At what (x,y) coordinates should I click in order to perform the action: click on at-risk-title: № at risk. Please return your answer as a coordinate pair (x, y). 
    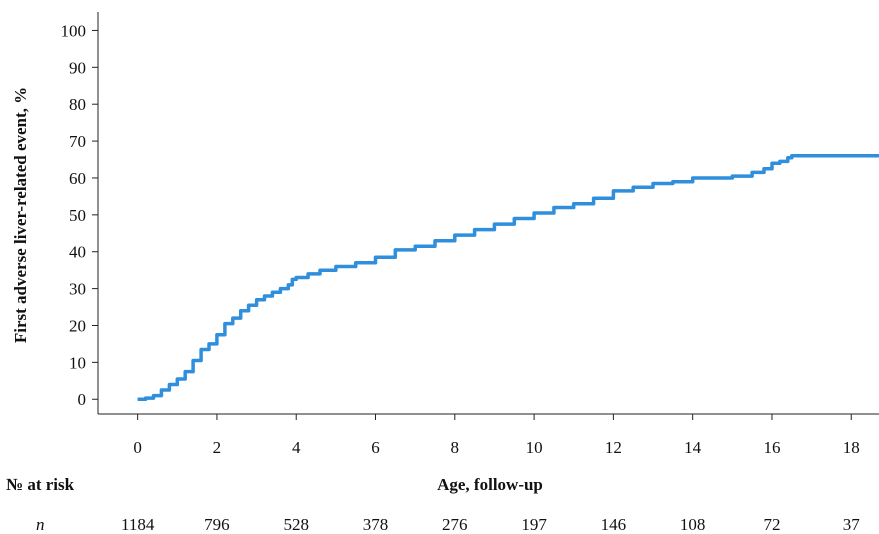
    Looking at the image, I should click on (40, 484).